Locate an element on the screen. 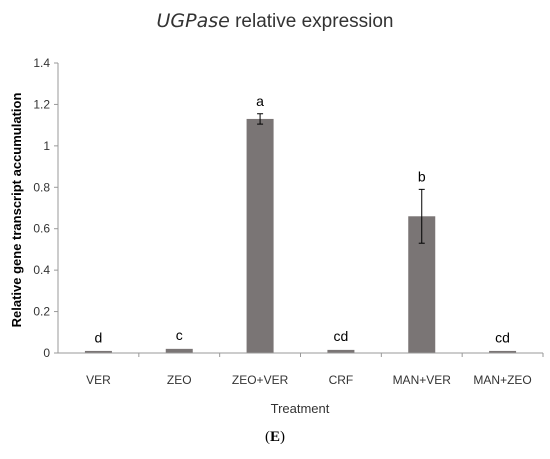 This screenshot has width=550, height=459. x-tick-label: ZEO is located at coordinates (179, 380).